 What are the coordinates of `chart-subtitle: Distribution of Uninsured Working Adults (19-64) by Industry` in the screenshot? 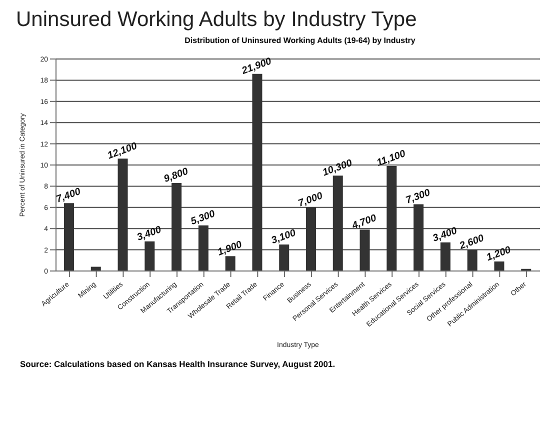 It's located at (300, 40).